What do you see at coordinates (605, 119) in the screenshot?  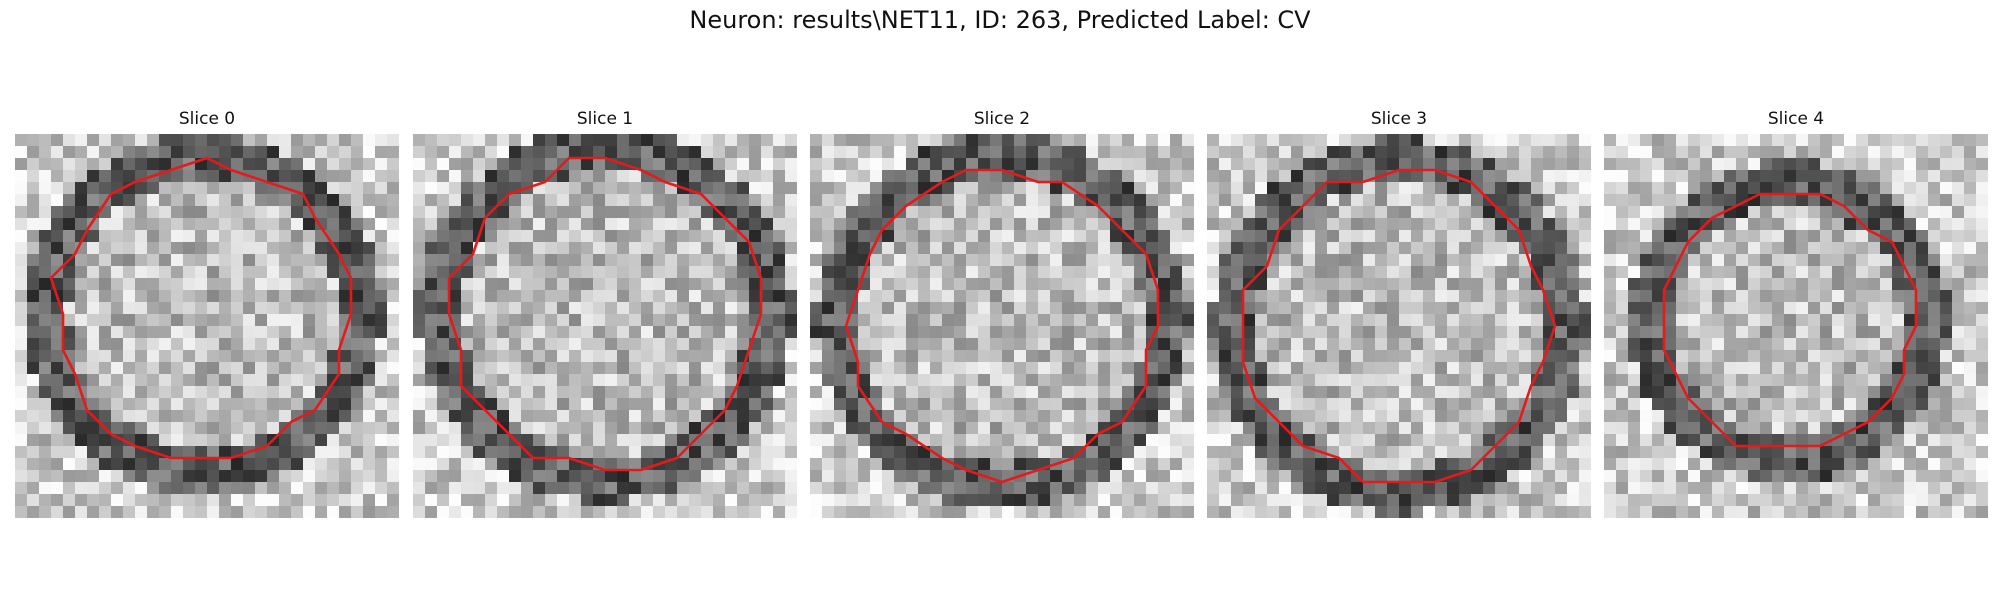 I see `slice-title-1: Slice 1` at bounding box center [605, 119].